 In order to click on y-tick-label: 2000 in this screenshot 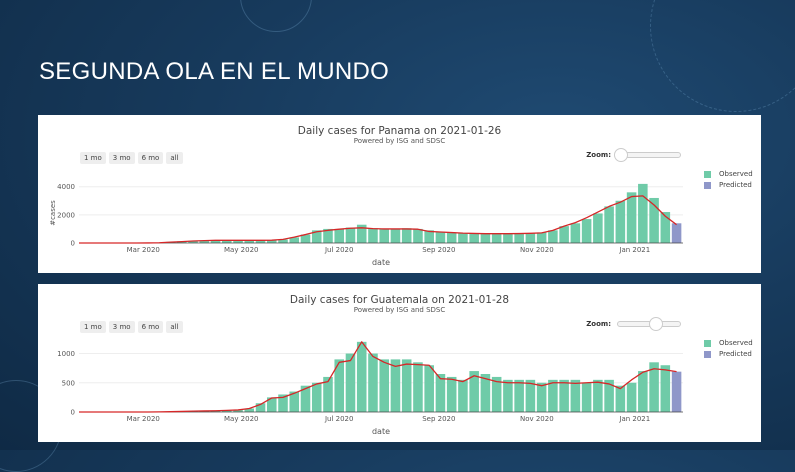, I will do `click(66, 215)`.